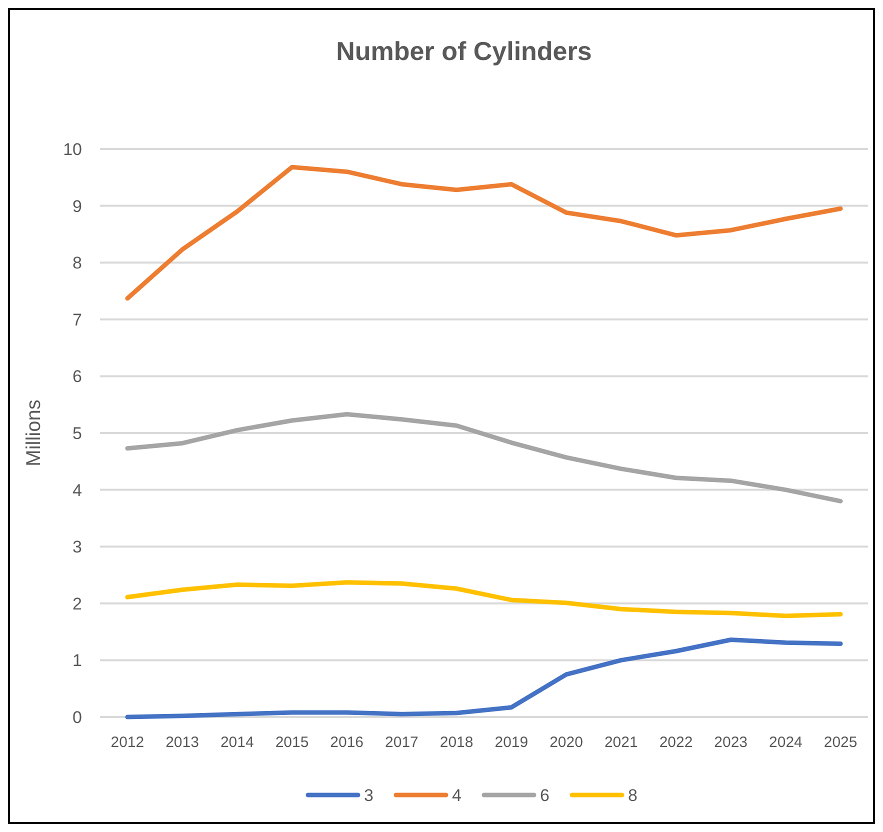 The height and width of the screenshot is (832, 883). What do you see at coordinates (77, 547) in the screenshot?
I see `y-tick-label: 3` at bounding box center [77, 547].